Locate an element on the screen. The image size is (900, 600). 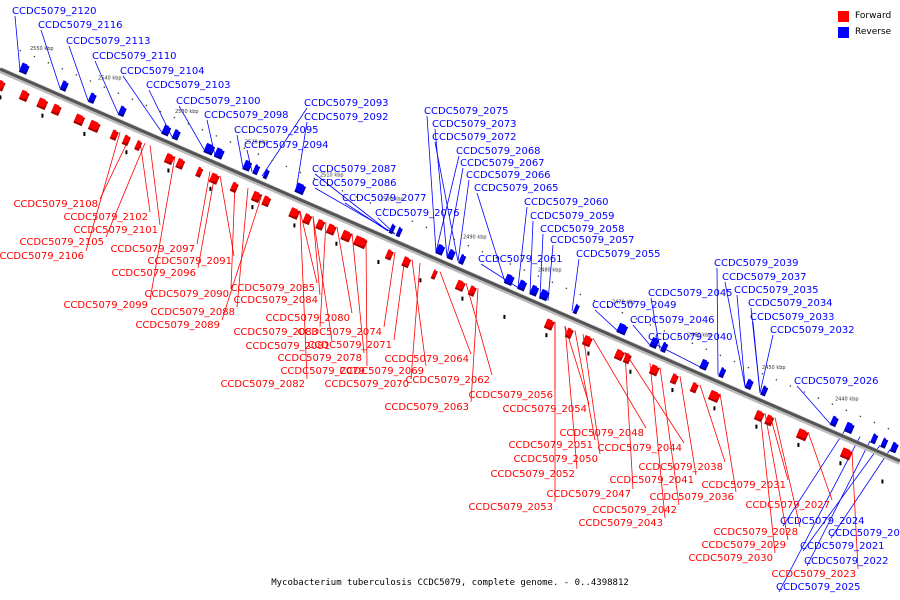
gene-label: CCDC5079_2102 is located at coordinates (105, 217).